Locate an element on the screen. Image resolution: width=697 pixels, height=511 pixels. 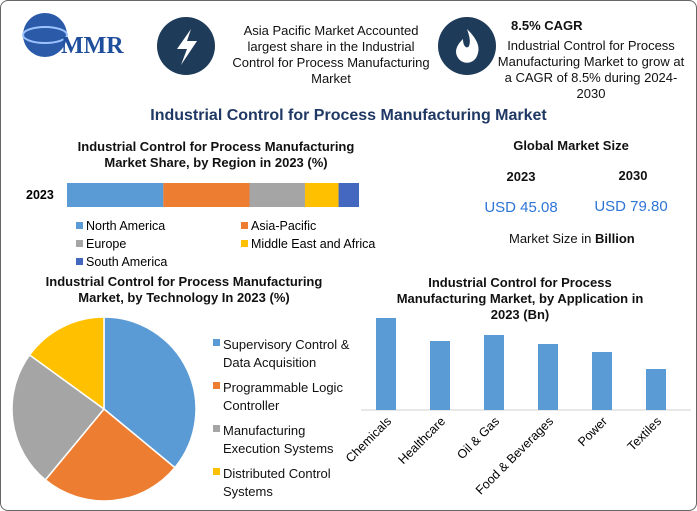
x-tick-label: Textiles is located at coordinates (644, 433).